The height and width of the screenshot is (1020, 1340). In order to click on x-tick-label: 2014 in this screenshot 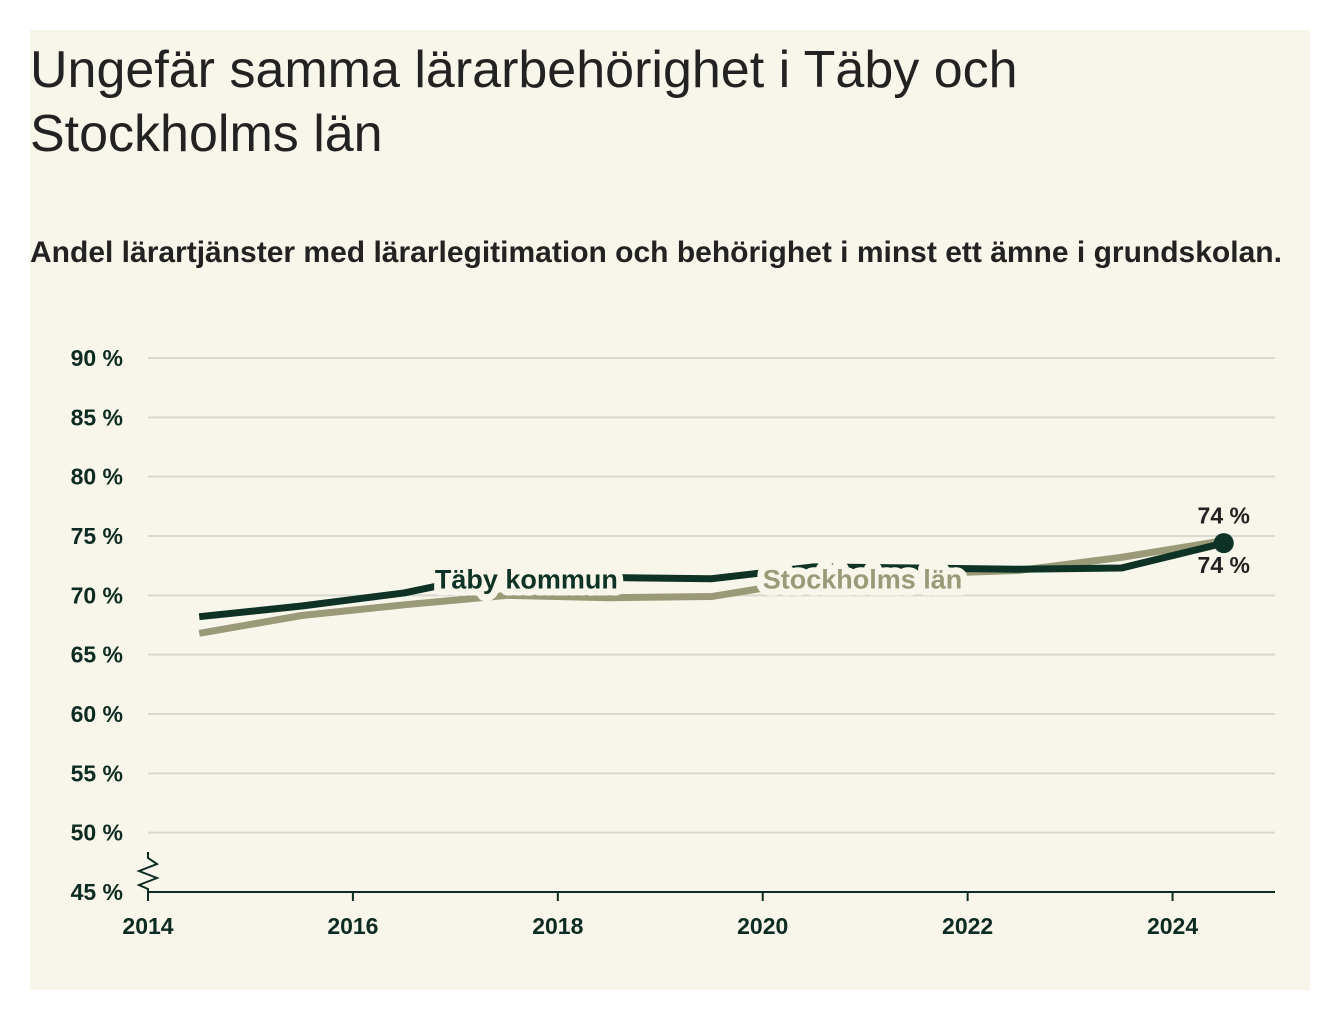, I will do `click(147, 926)`.